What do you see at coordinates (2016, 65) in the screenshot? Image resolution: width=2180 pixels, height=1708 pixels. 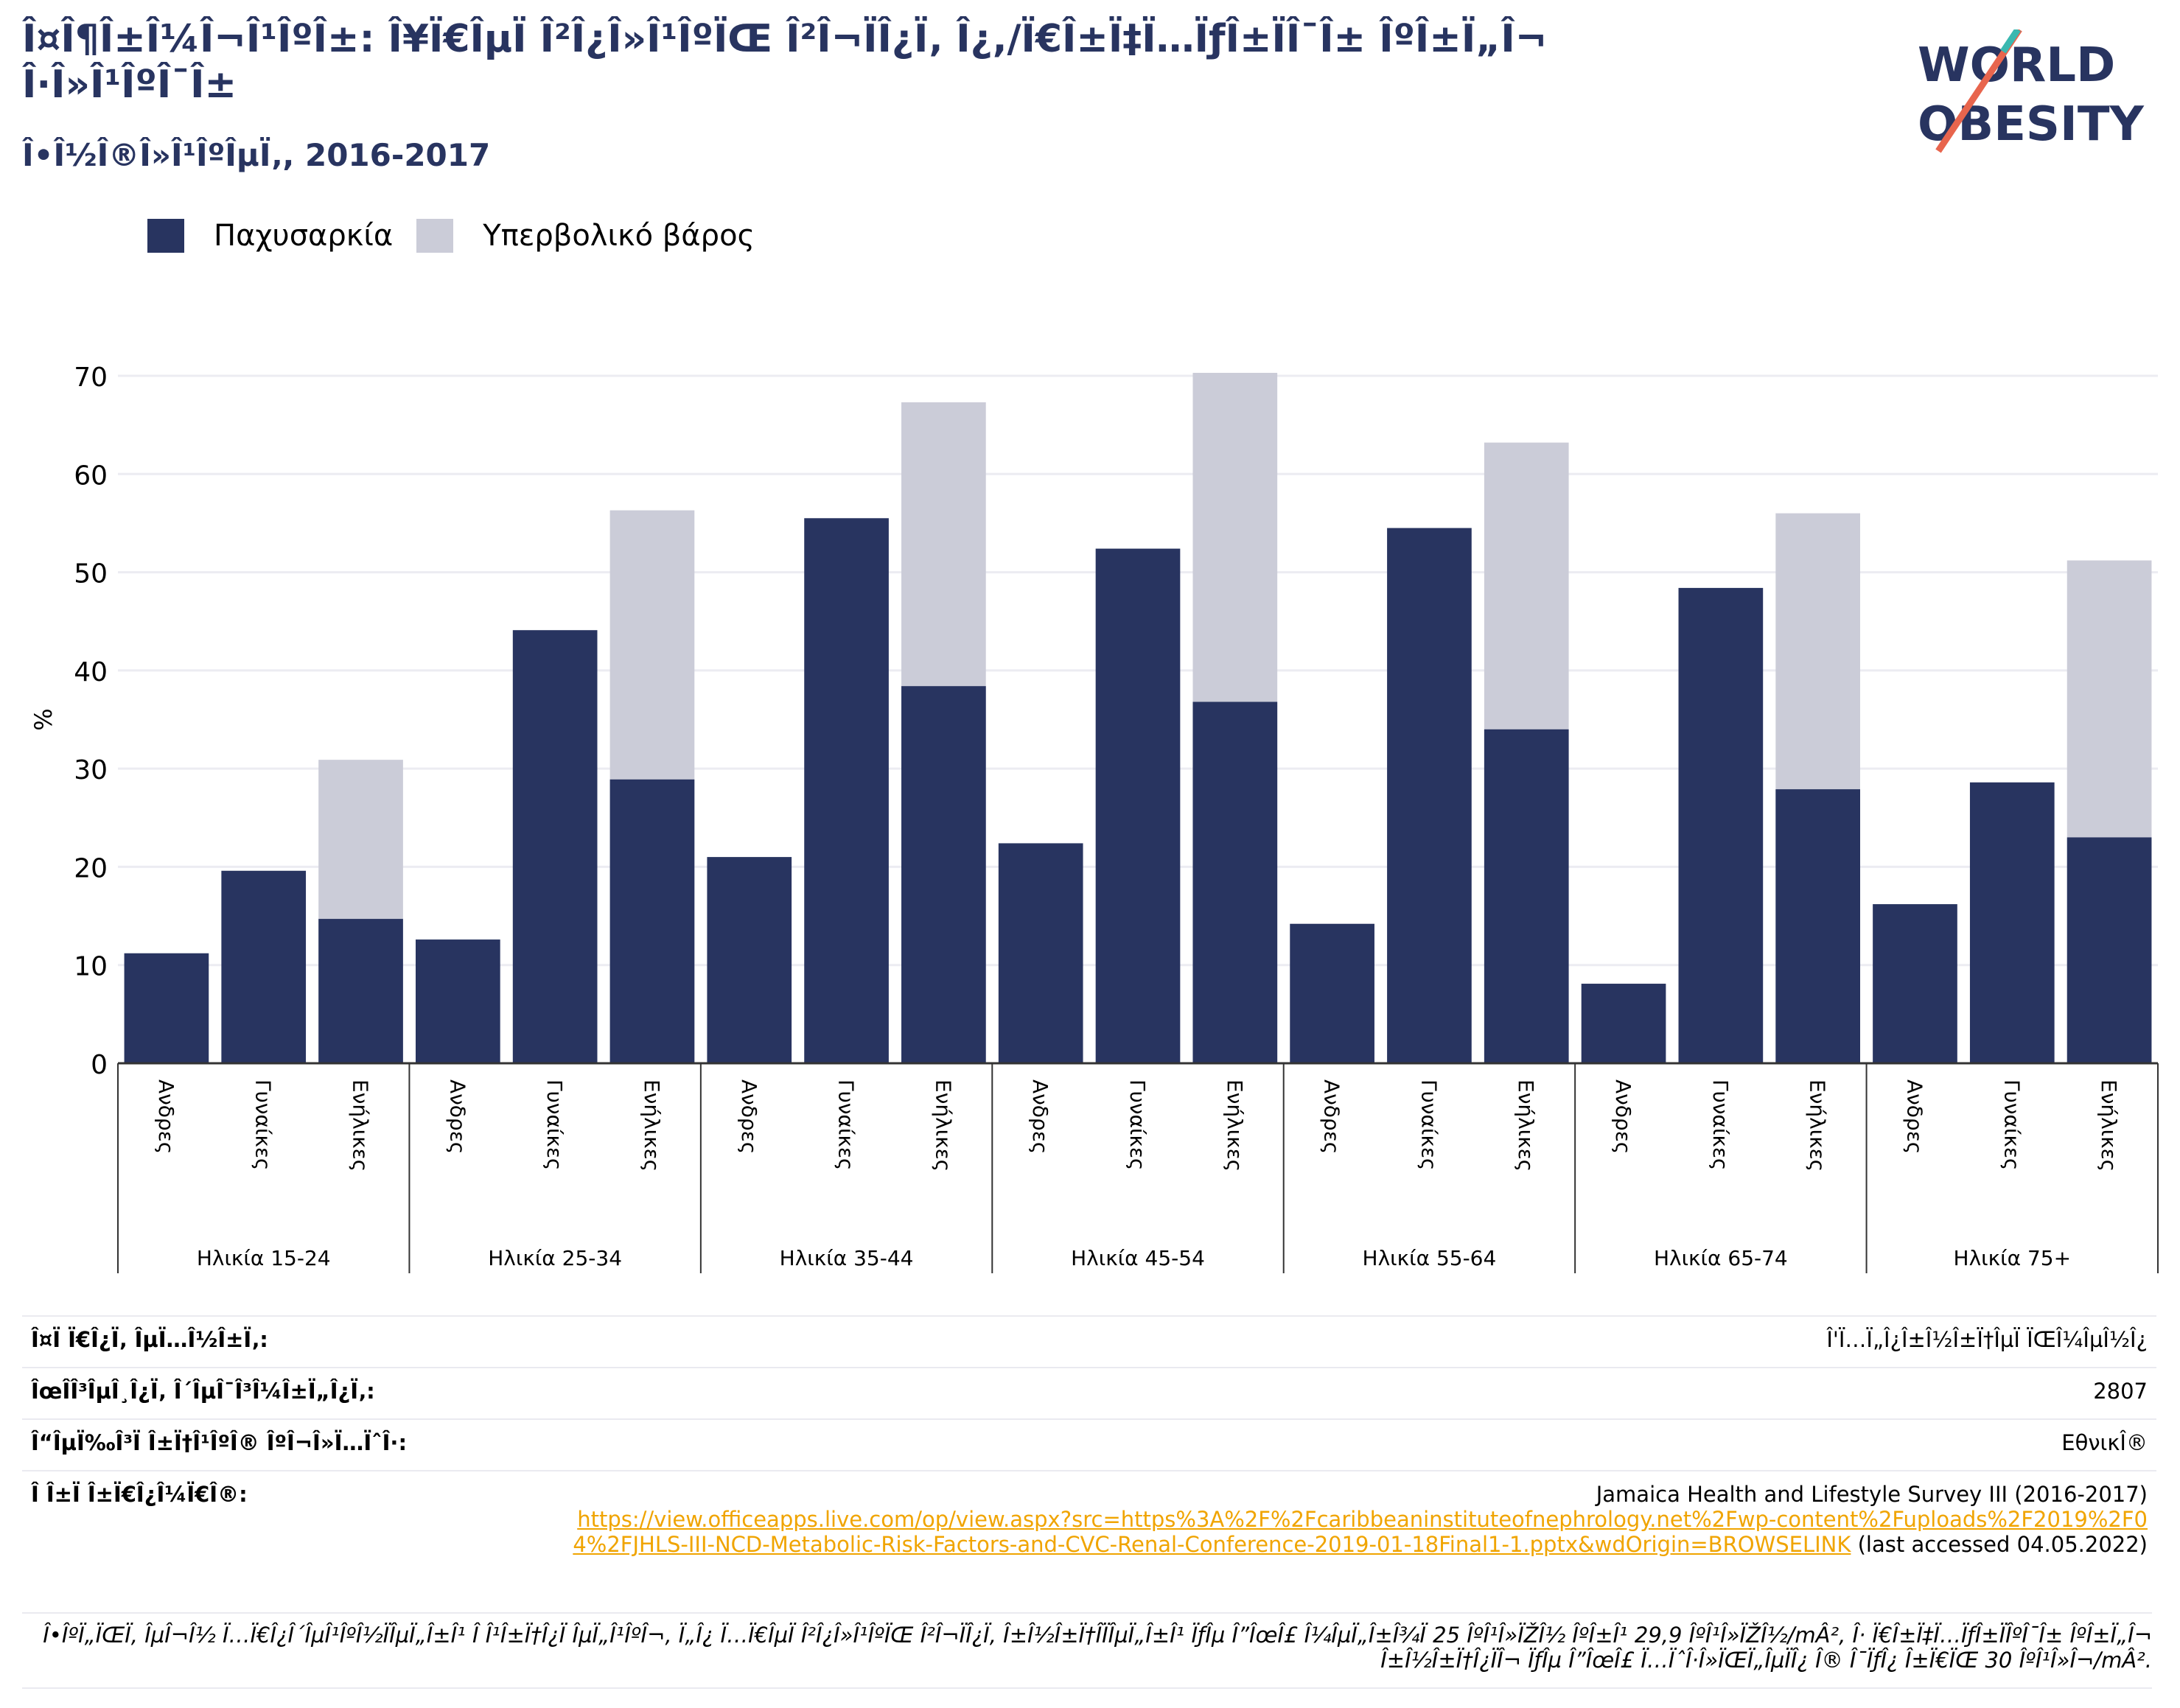 I see `logo-line1: WORLD` at bounding box center [2016, 65].